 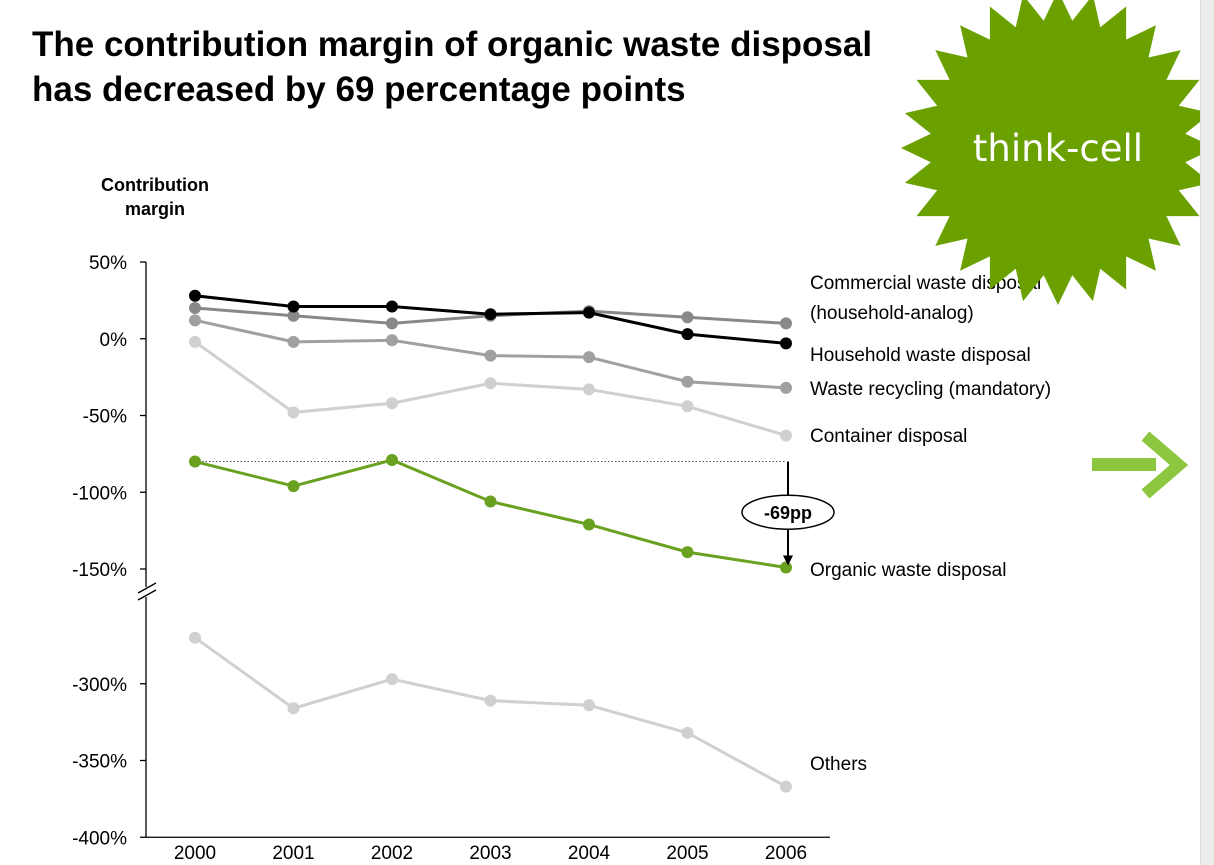 I want to click on x-tick-label: 2006, so click(x=786, y=853).